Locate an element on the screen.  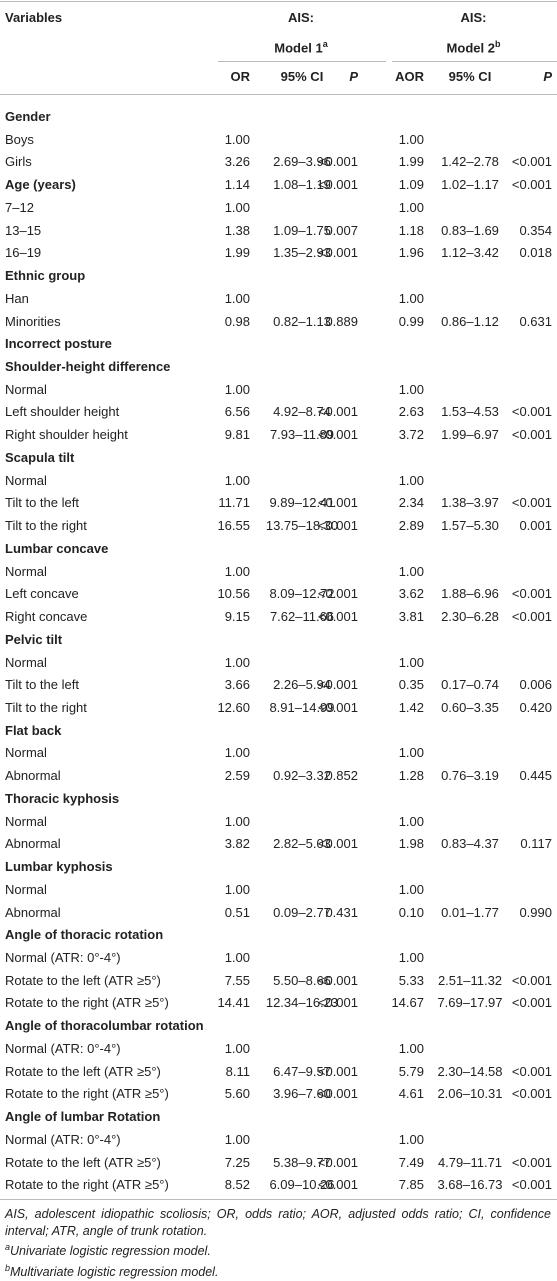
section-heading: Thoracic kyphosis is located at coordinates (62, 798).